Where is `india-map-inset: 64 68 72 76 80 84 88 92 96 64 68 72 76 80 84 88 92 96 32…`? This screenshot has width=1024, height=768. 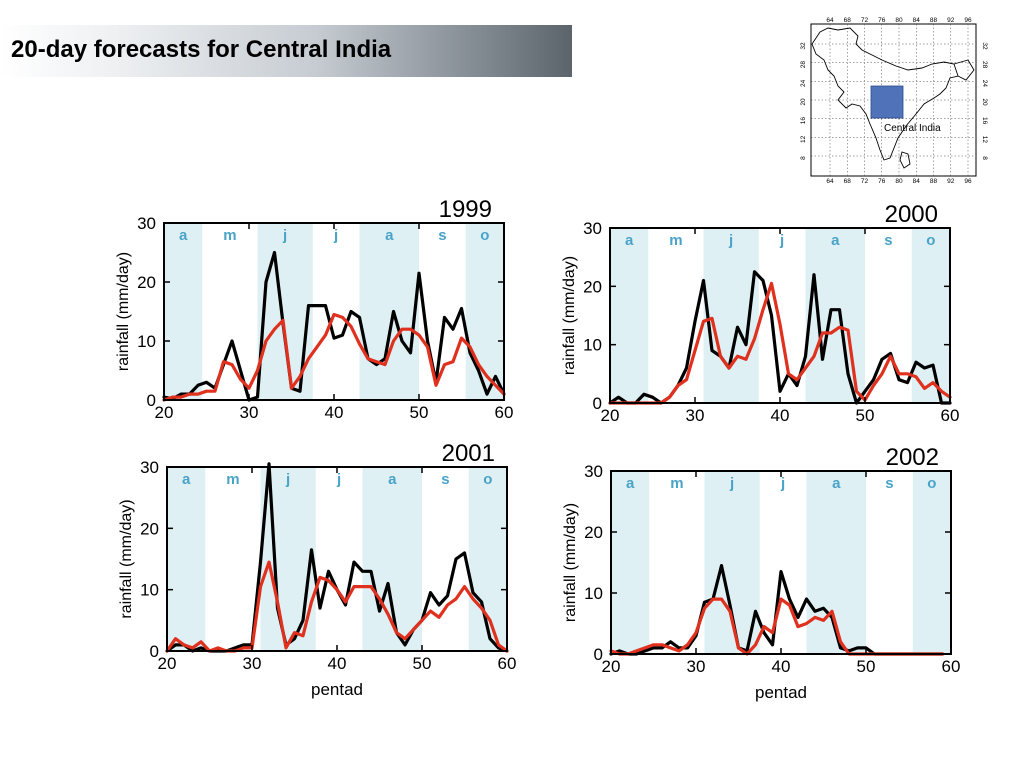 india-map-inset: 64 68 72 76 80 84 88 92 96 64 68 72 76 80 84 88 92 96 32… is located at coordinates (894, 101).